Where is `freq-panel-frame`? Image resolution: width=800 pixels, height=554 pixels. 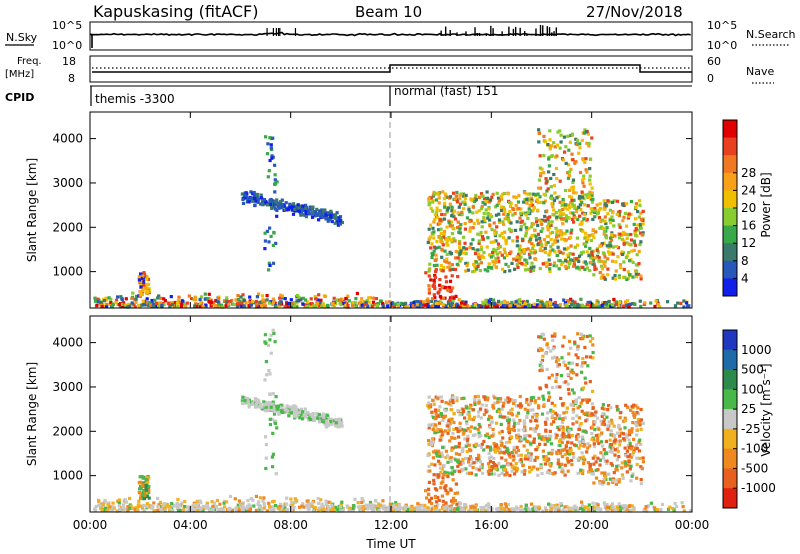 freq-panel-frame is located at coordinates (391, 69).